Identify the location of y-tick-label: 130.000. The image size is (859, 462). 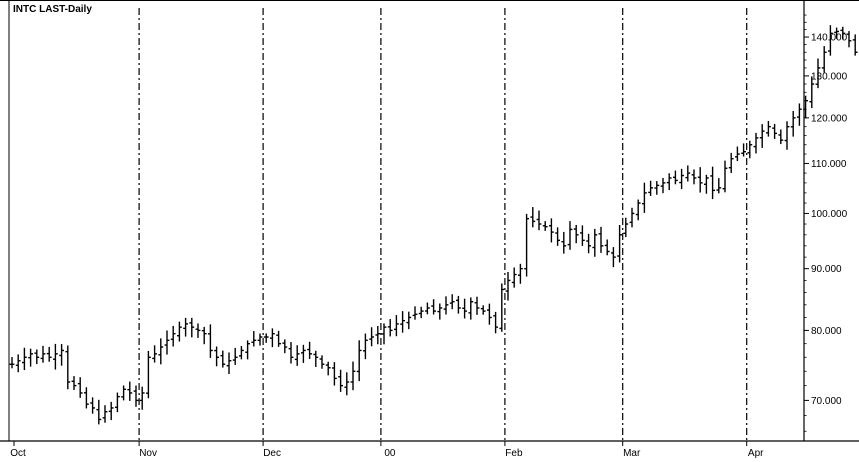
(829, 76).